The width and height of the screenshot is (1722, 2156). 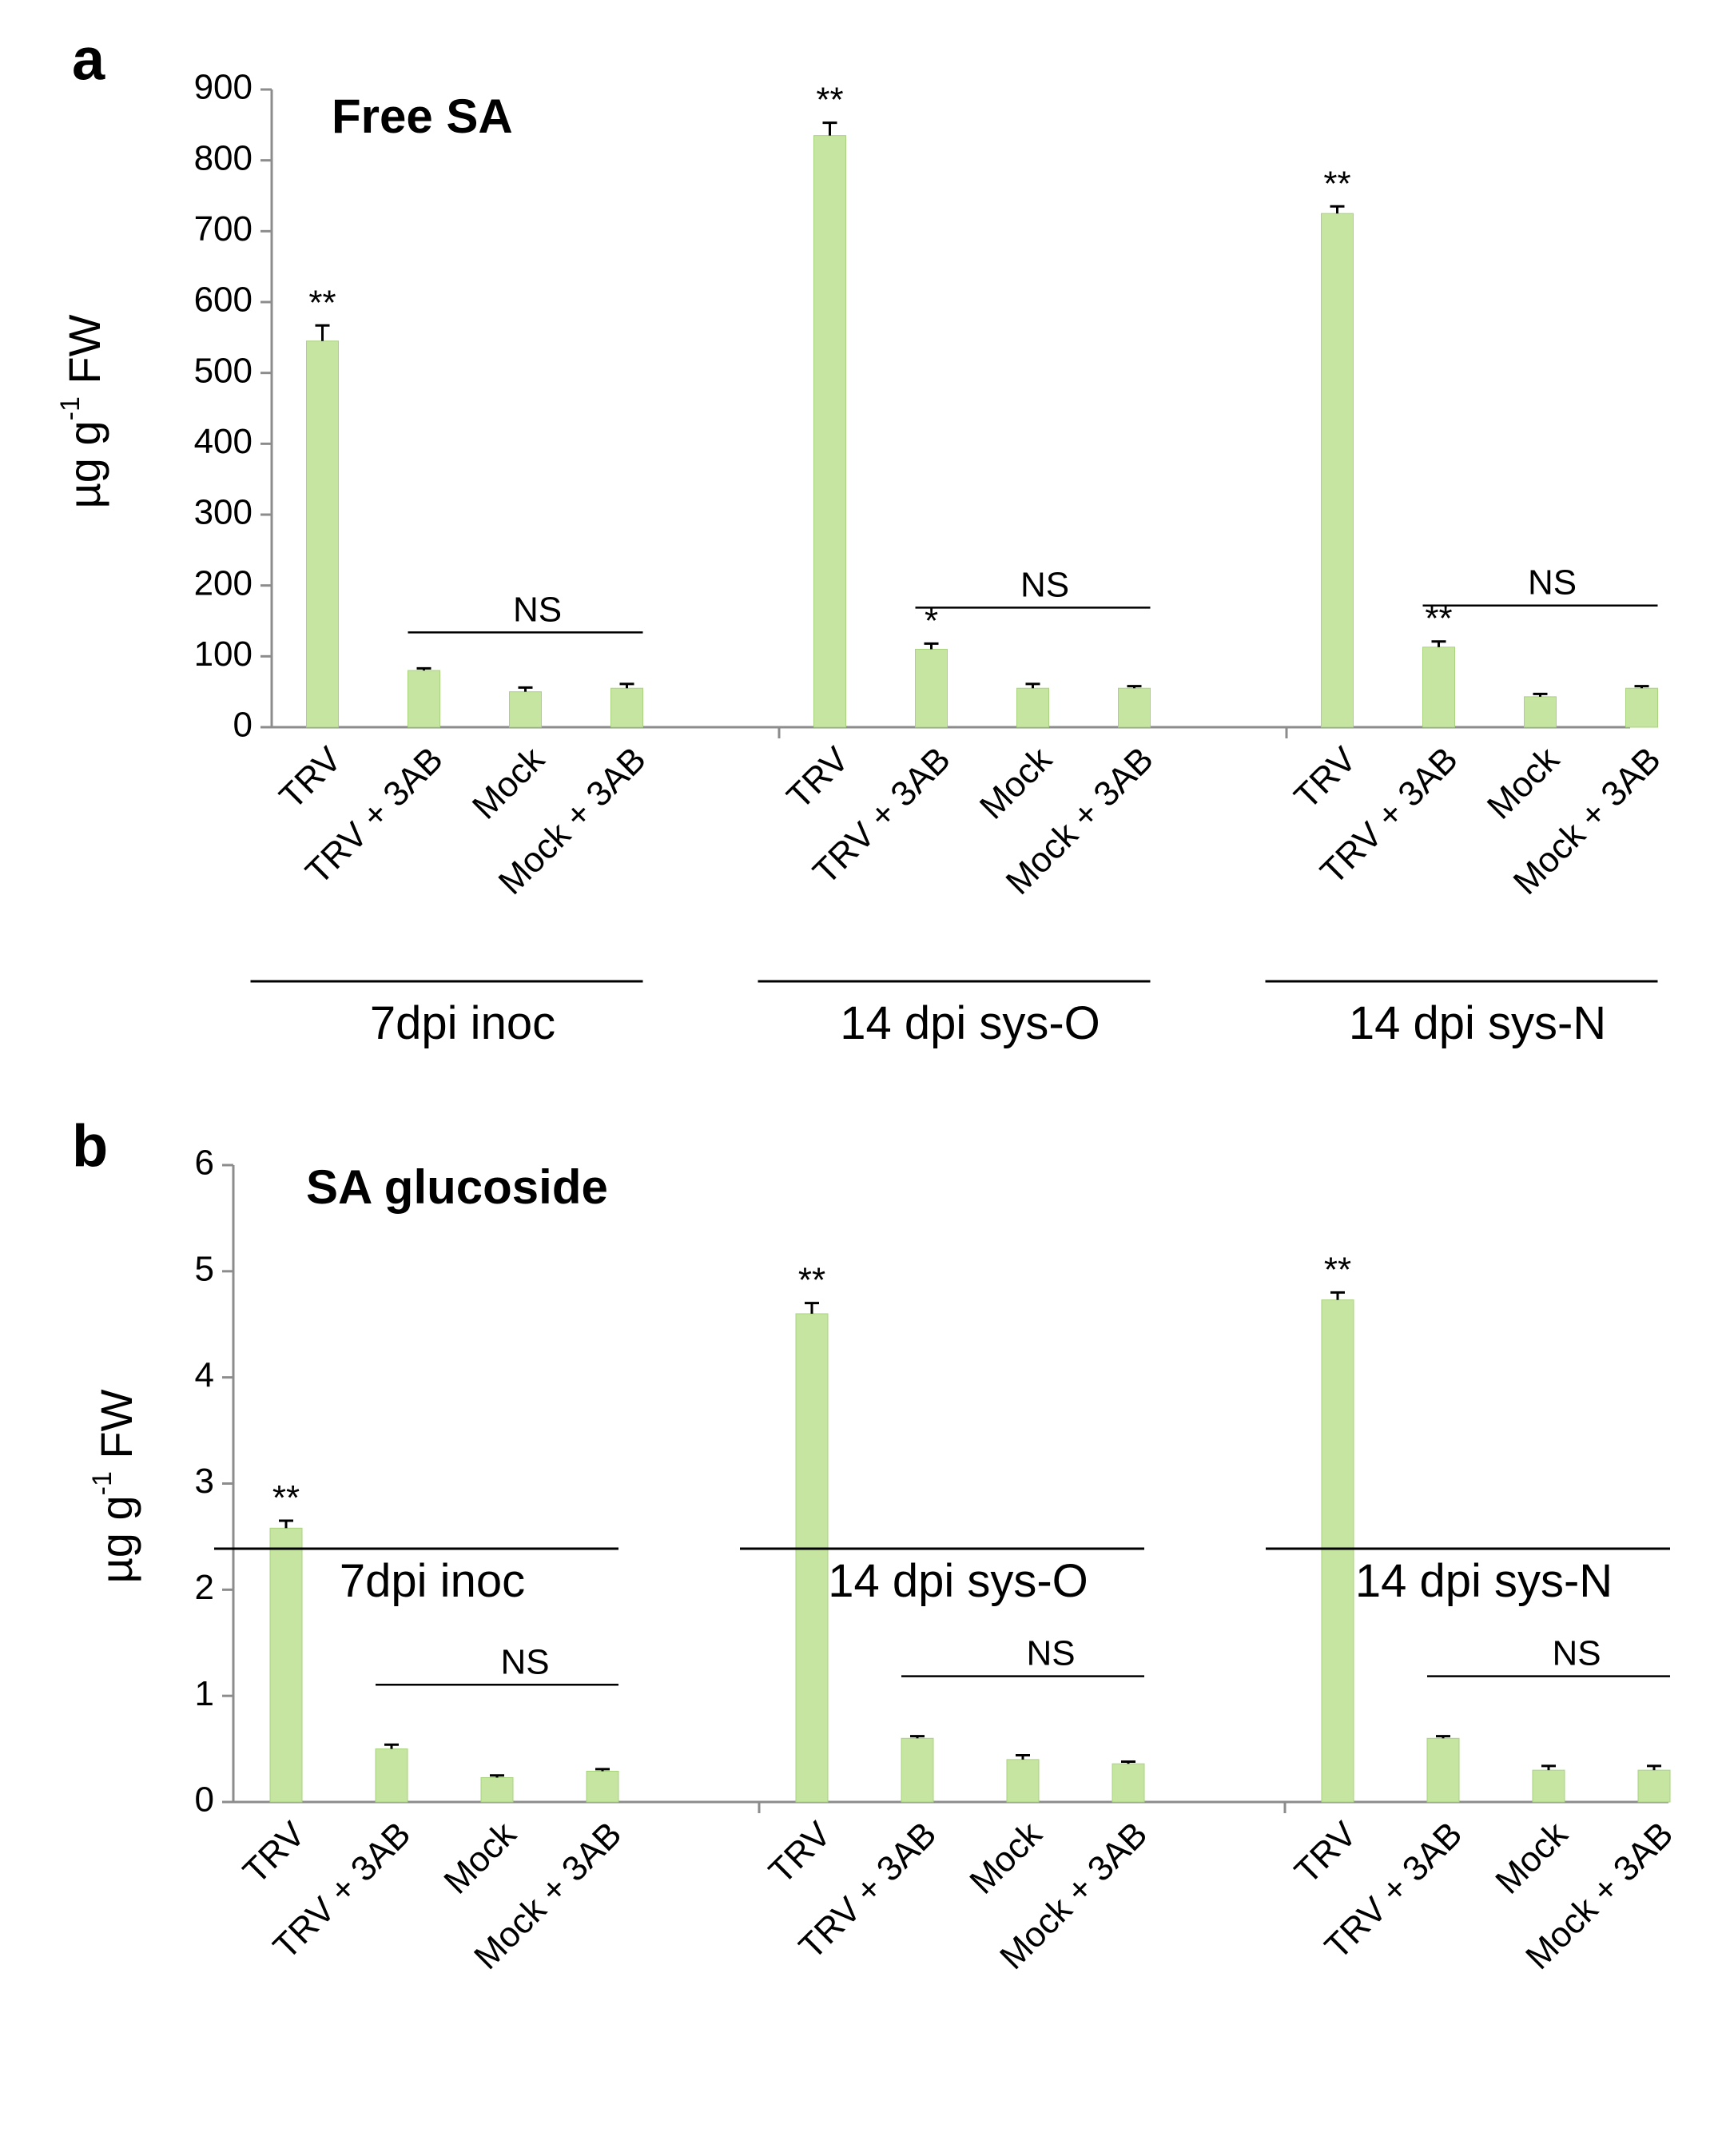 What do you see at coordinates (224, 583) in the screenshot?
I see `y-tick-label: 200` at bounding box center [224, 583].